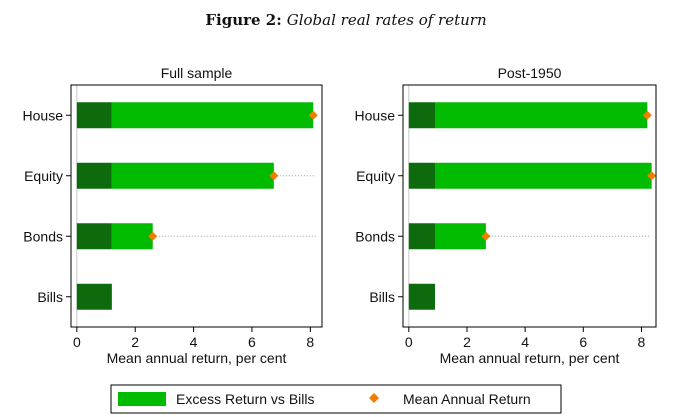 This screenshot has height=417, width=692. Describe the element at coordinates (245, 399) in the screenshot. I see `legend-excess-label: Excess Return vs Bills` at that location.